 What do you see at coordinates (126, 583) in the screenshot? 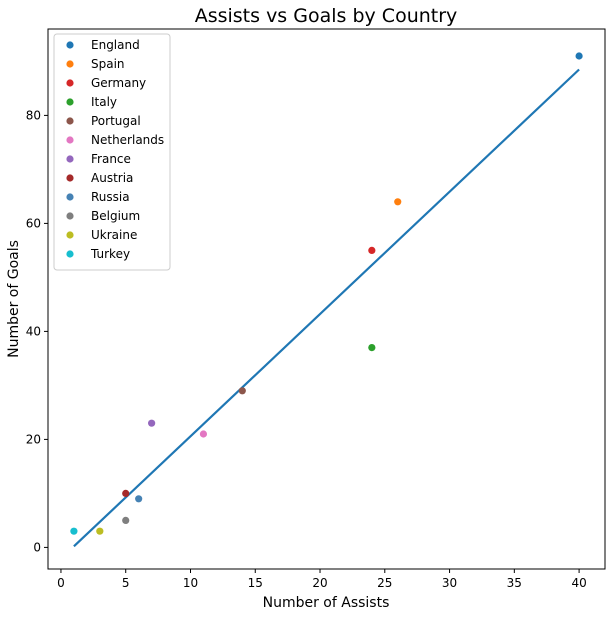
I see `x-tick-label: 5` at bounding box center [126, 583].